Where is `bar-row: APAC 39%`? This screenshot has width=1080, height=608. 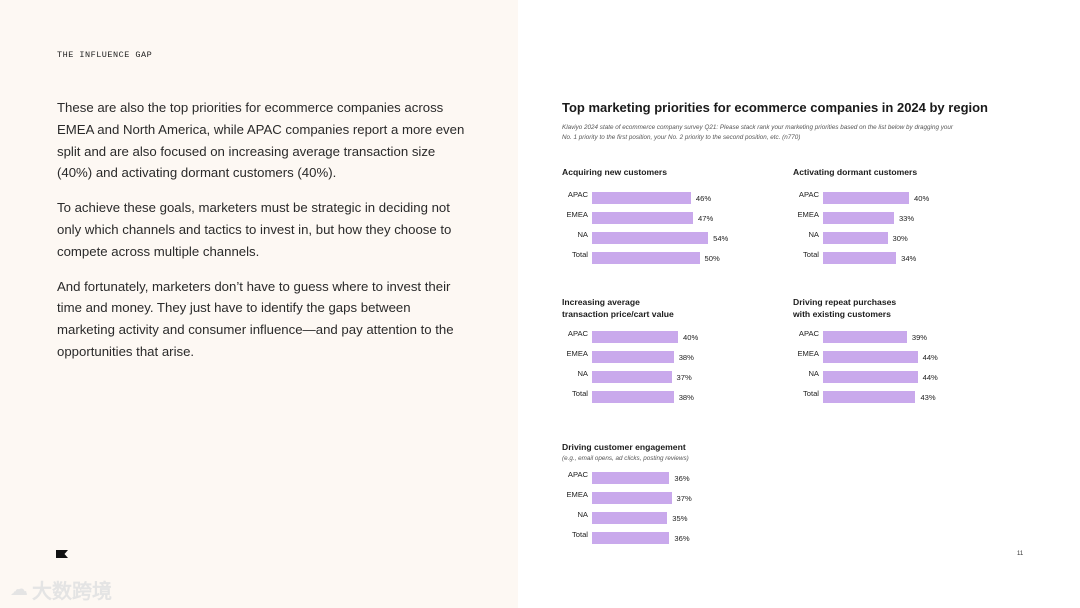
bar-row: APAC 39% is located at coordinates (860, 339).